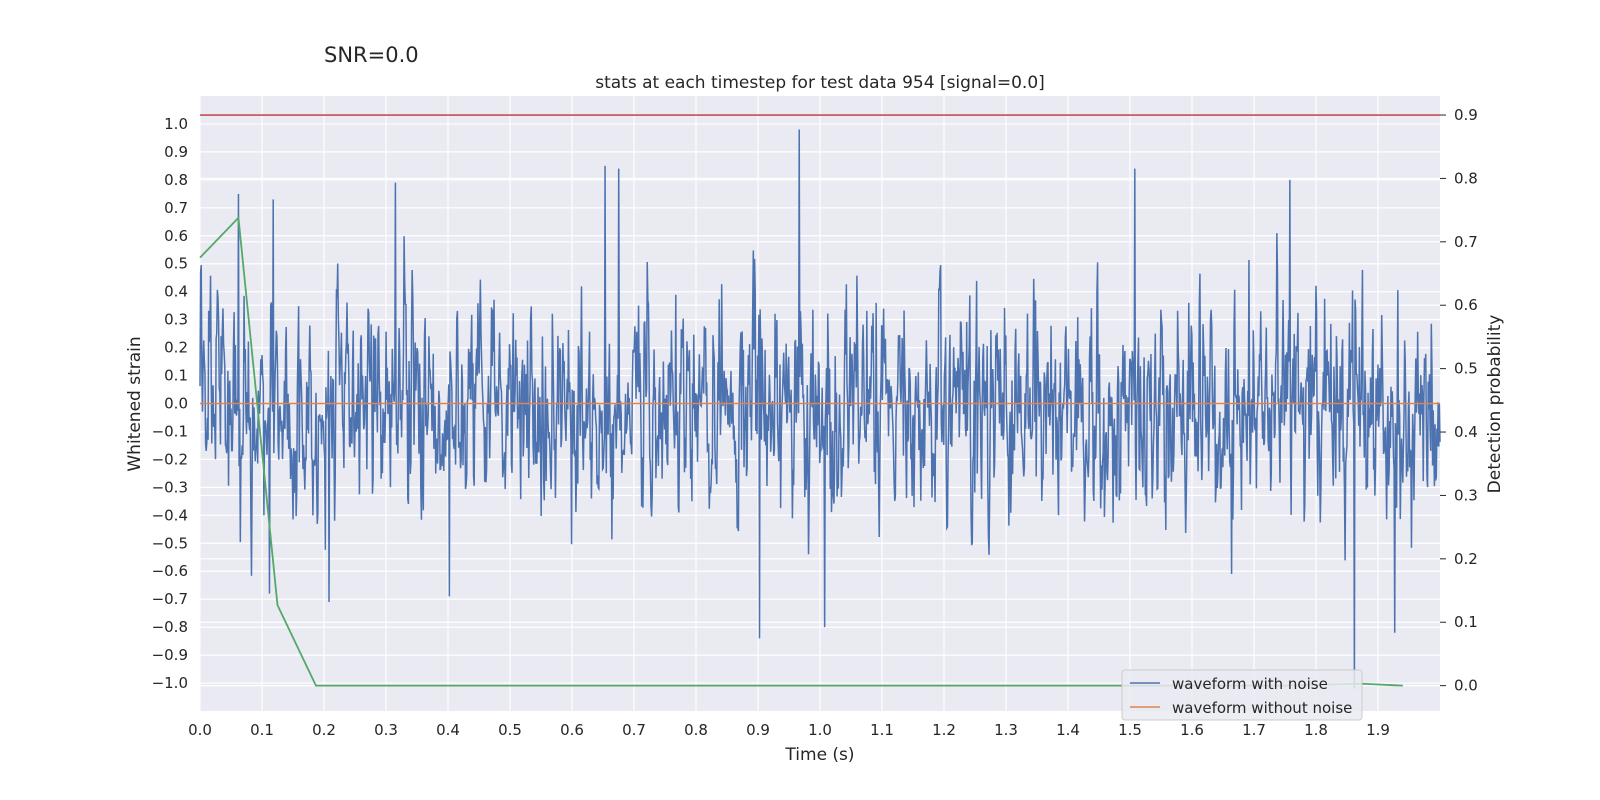 The width and height of the screenshot is (1600, 800). Describe the element at coordinates (176, 376) in the screenshot. I see `y-tick-label: 0.1` at that location.